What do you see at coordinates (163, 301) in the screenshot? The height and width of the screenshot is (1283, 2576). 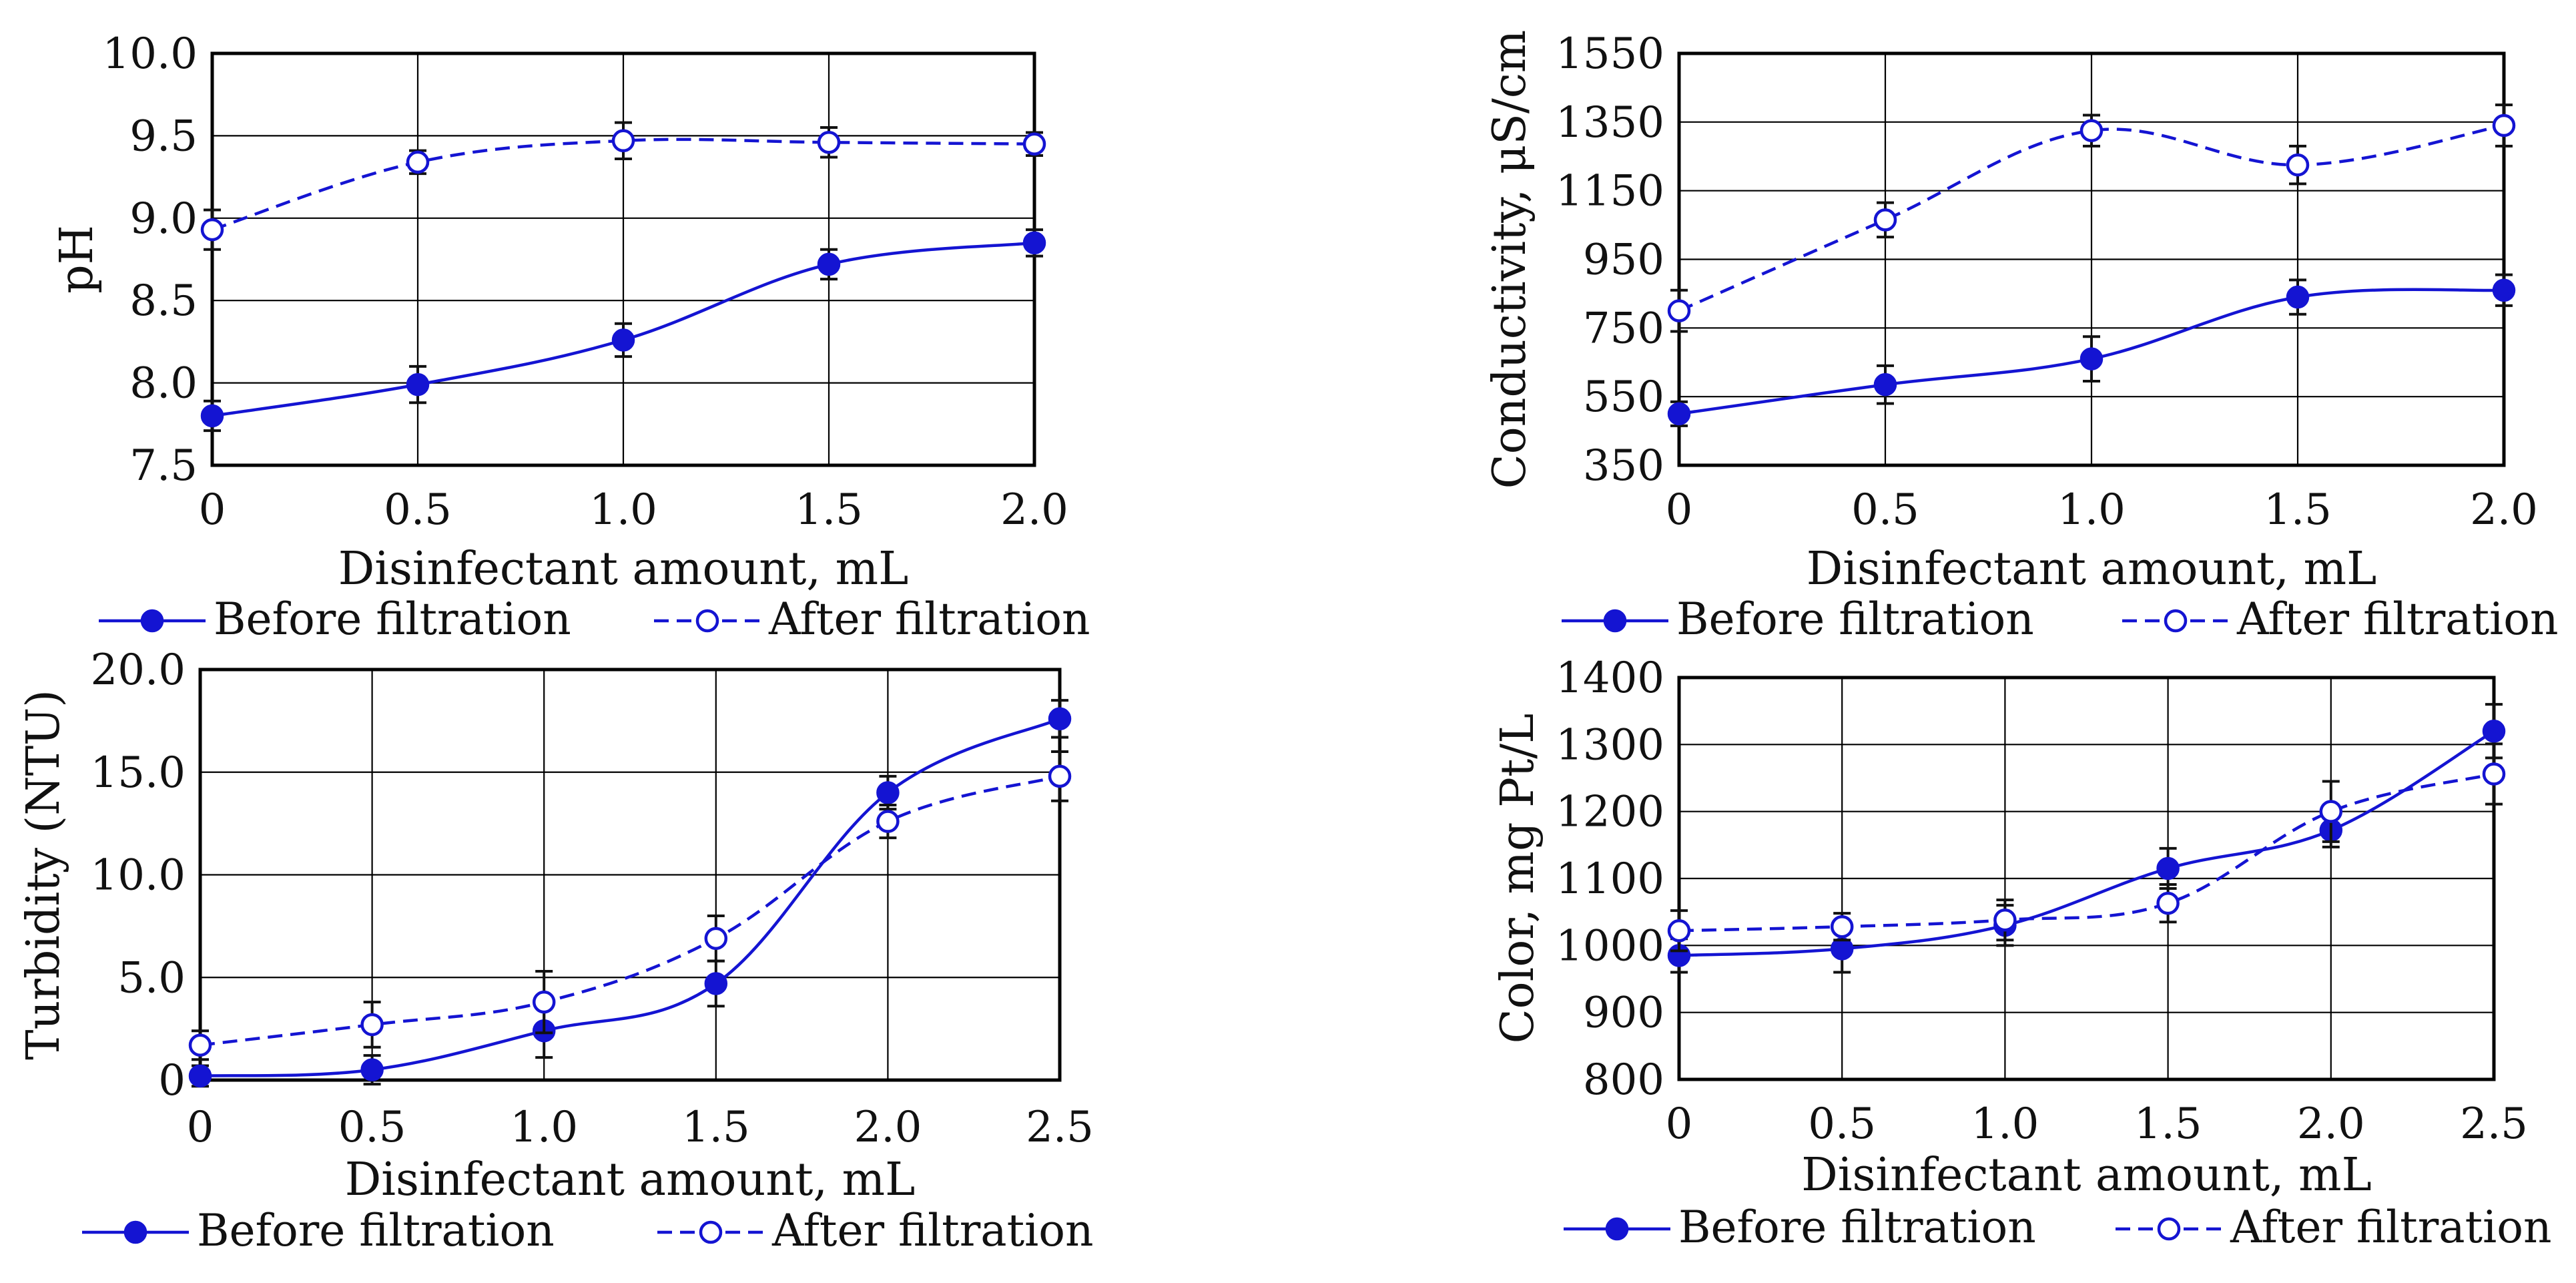 I see `y-tick-label: 8.5` at bounding box center [163, 301].